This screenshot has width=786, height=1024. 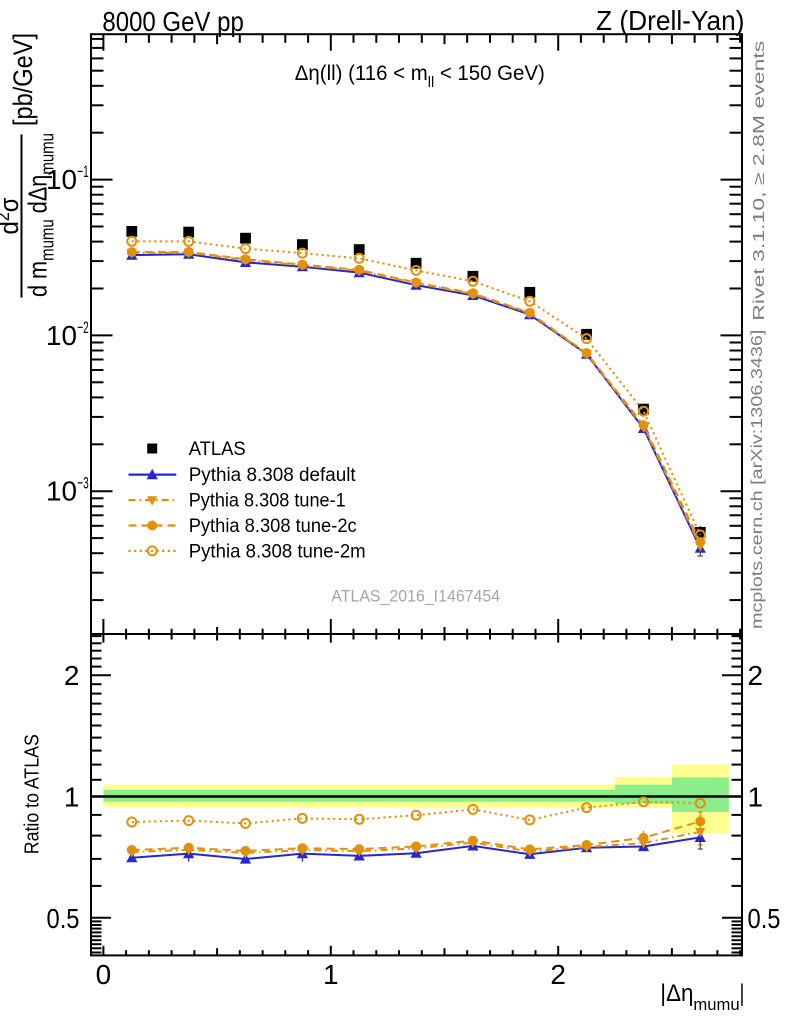 What do you see at coordinates (83, 483) in the screenshot?
I see `svg-text: −3` at bounding box center [83, 483].